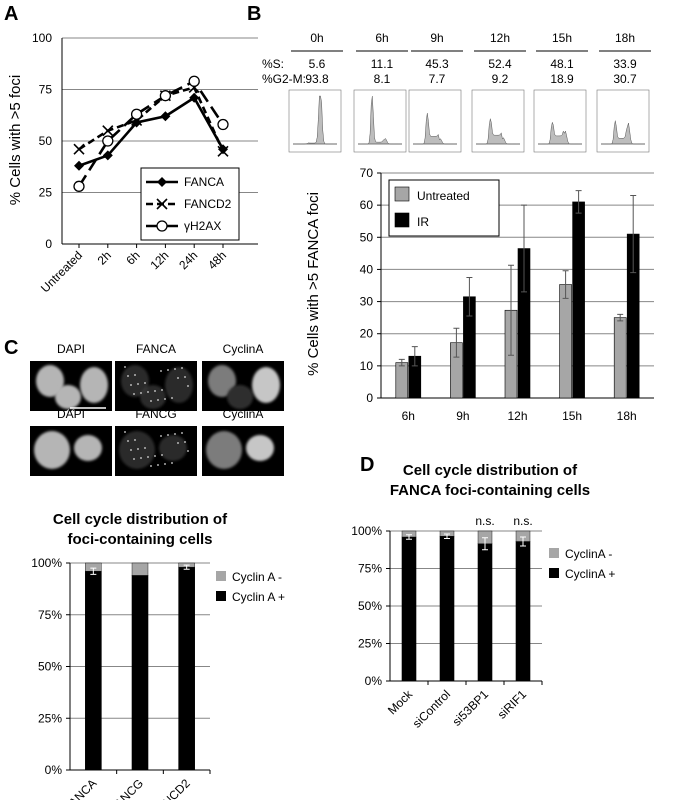 This screenshot has height=800, width=679. What do you see at coordinates (80, 788) in the screenshot?
I see `chart-c-xtick: FANCA` at bounding box center [80, 788].